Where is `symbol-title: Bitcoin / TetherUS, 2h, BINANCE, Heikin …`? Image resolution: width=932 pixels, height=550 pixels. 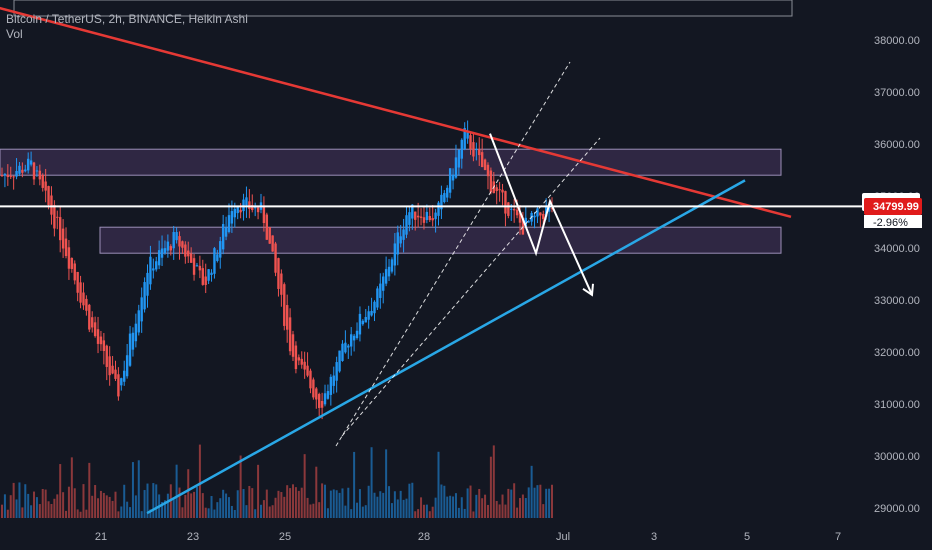
symbol-title: Bitcoin / TetherUS, 2h, BINANCE, Heikin … is located at coordinates (127, 19).